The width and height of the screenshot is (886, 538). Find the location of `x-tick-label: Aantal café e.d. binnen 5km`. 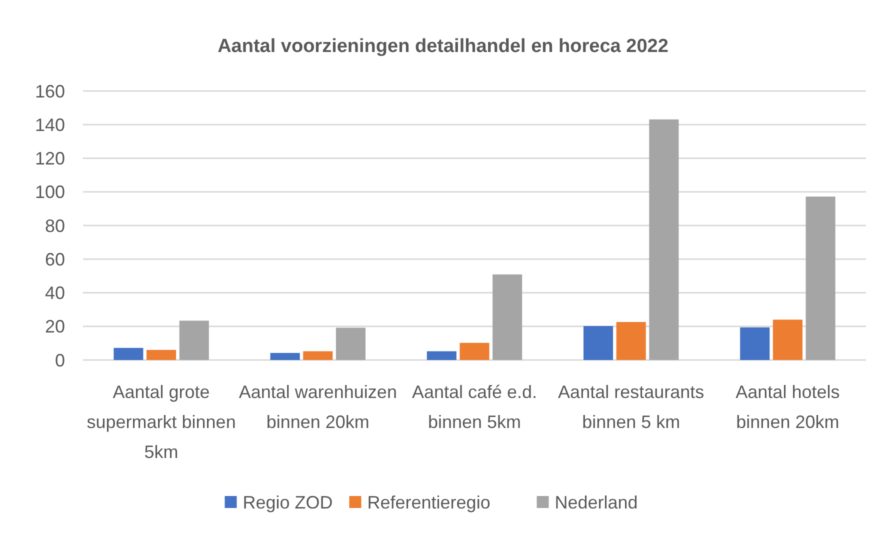

x-tick-label: Aantal café e.d. binnen 5km is located at coordinates (475, 407).